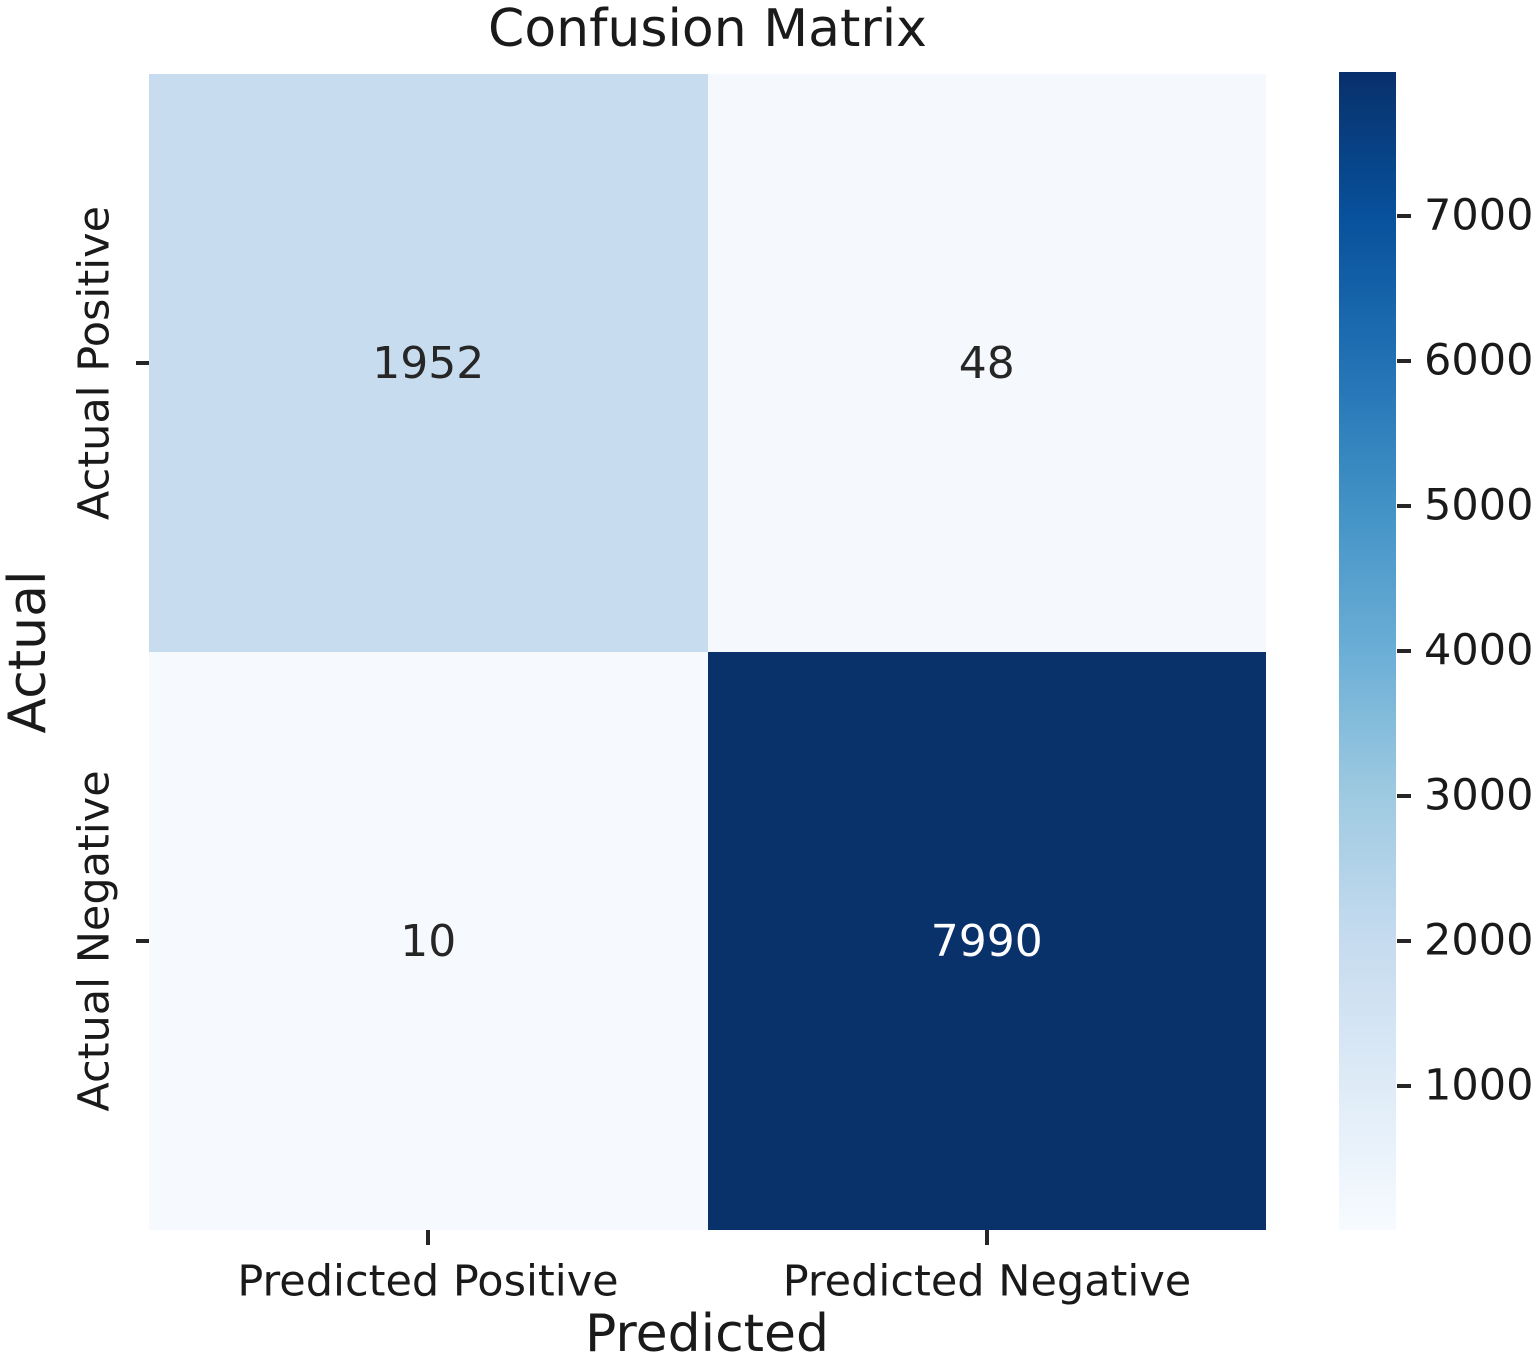 The image size is (1537, 1369). What do you see at coordinates (1479, 360) in the screenshot?
I see `colorbar-tick-label-6000: 6000` at bounding box center [1479, 360].